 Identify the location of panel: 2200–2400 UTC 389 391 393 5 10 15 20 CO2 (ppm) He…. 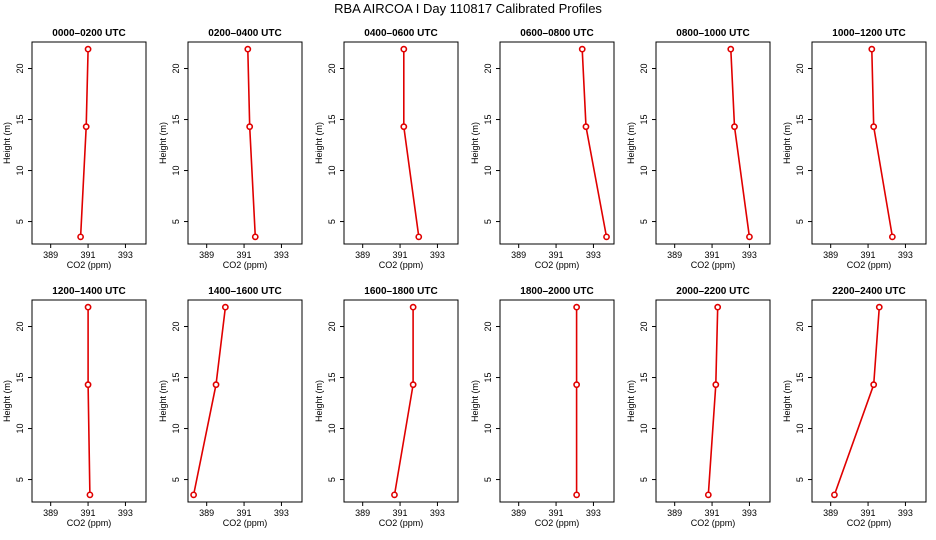
(854, 407).